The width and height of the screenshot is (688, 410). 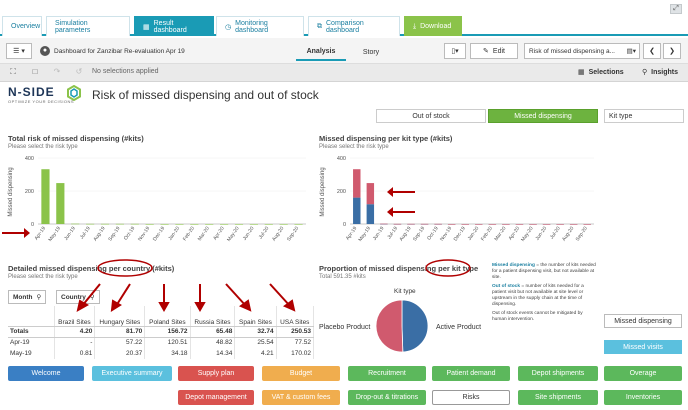 I want to click on expand-icon: ⤢, so click(x=676, y=9).